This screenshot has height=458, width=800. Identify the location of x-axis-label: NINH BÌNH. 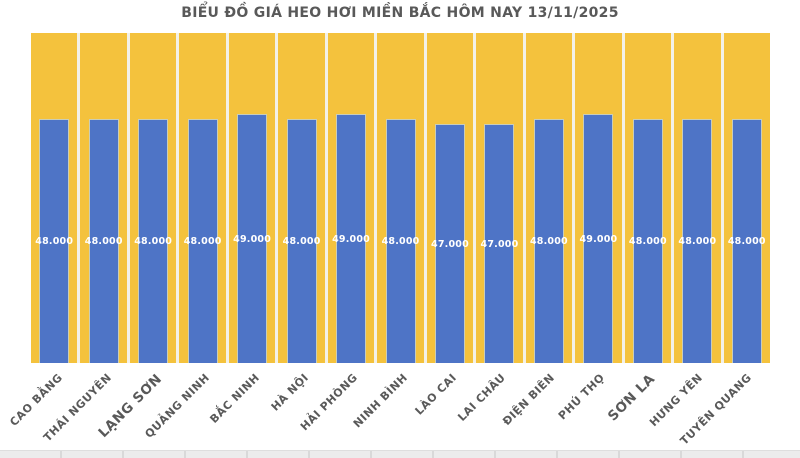
(380, 401).